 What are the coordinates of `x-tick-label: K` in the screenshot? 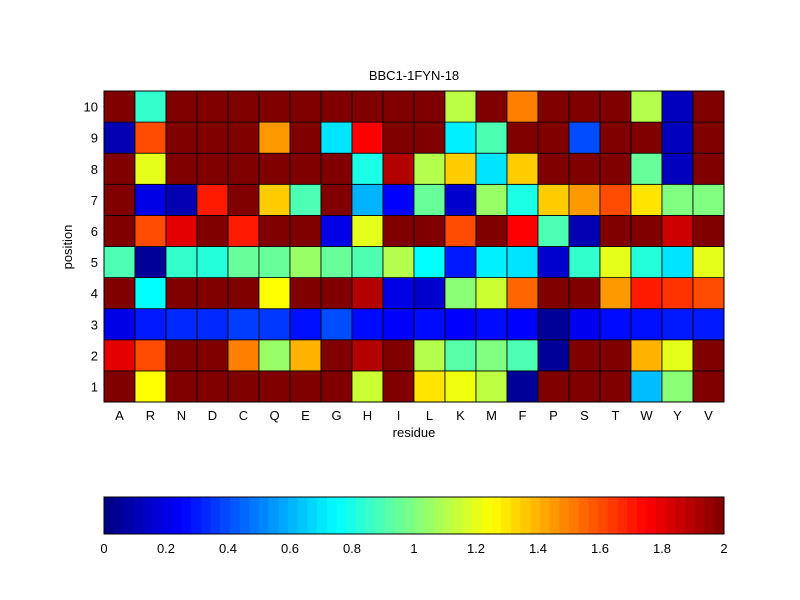 It's located at (460, 415).